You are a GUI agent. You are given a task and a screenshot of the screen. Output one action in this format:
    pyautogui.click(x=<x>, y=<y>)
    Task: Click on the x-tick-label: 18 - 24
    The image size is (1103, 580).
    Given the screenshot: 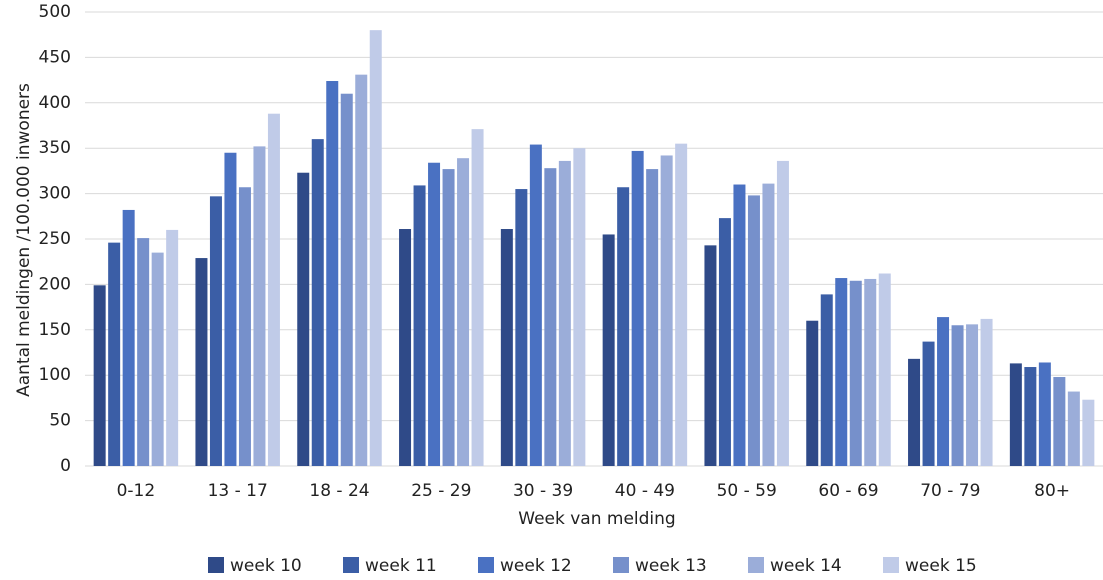 What is the action you would take?
    pyautogui.click(x=339, y=491)
    